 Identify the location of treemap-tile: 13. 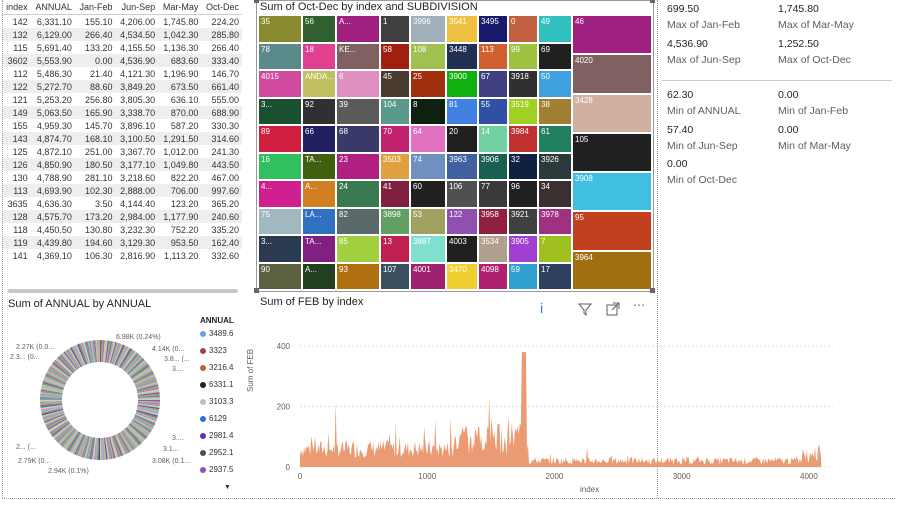
(395, 249).